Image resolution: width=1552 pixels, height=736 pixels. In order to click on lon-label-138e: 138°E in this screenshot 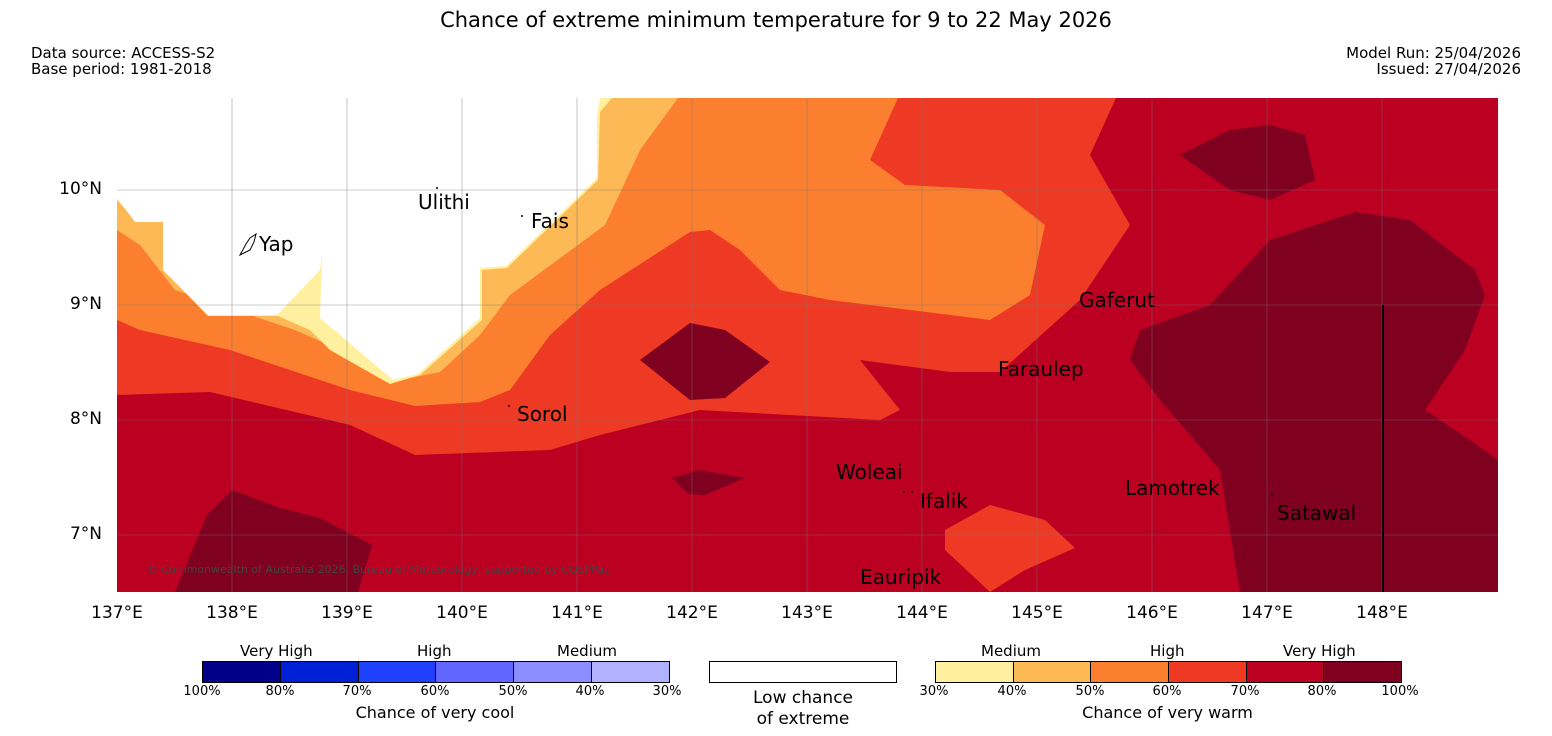, I will do `click(232, 613)`.